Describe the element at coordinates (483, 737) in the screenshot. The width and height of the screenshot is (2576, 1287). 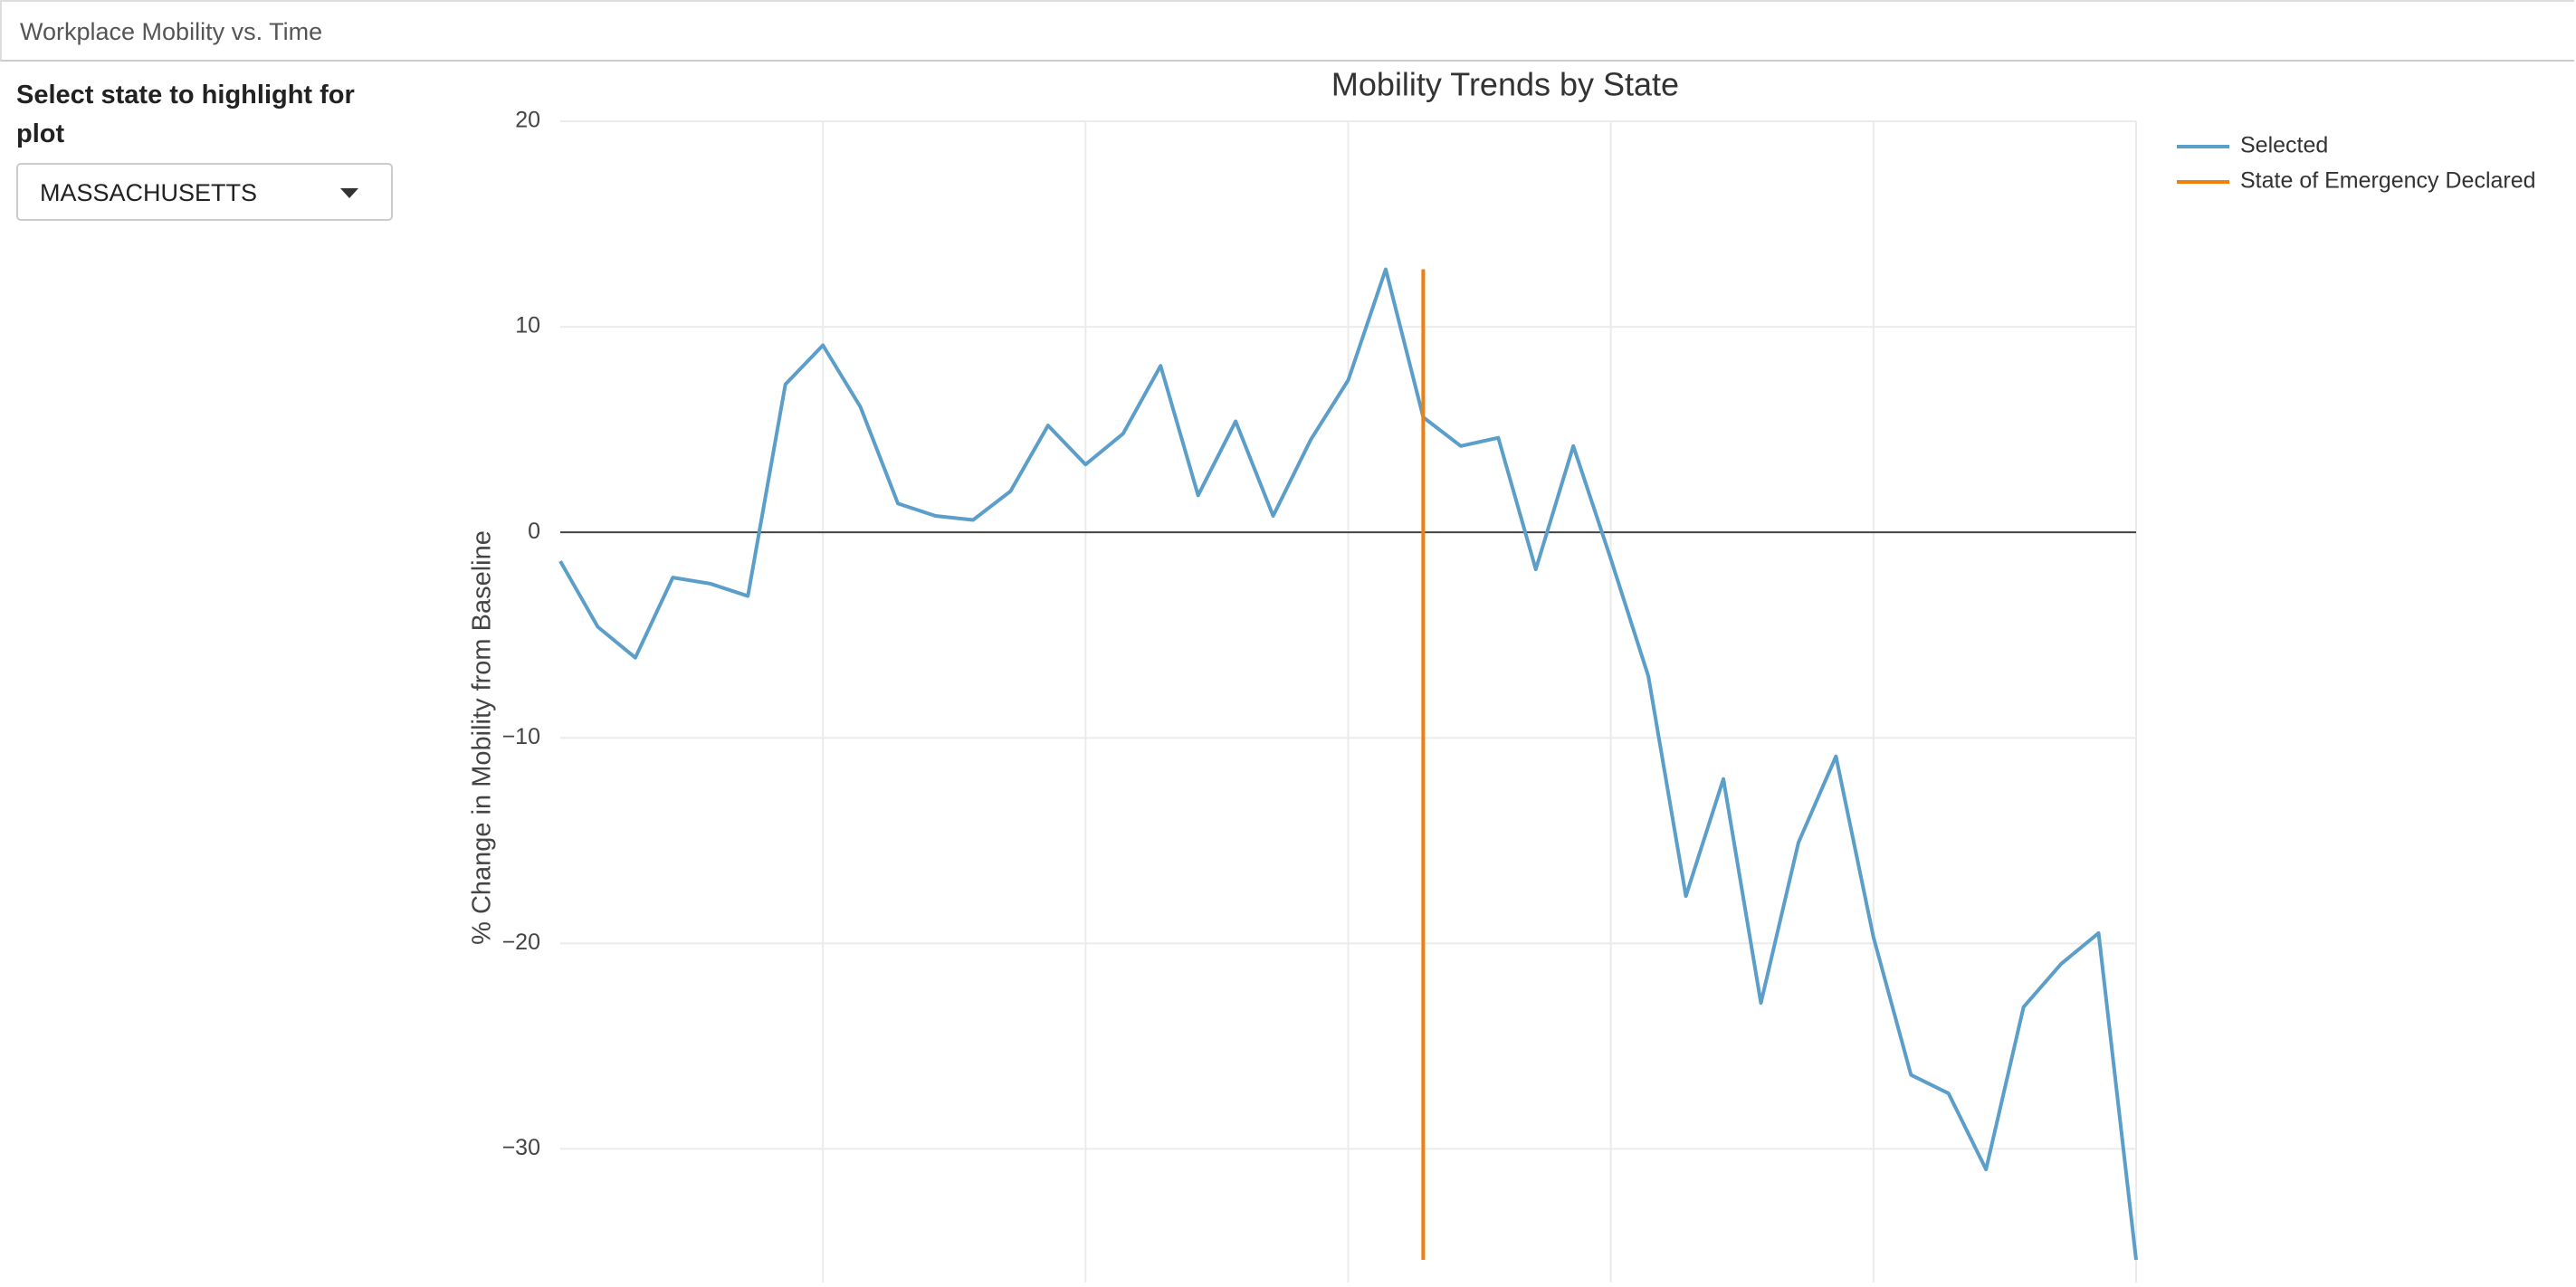
I see `y-axis-title: % Change in Mobility from Baseline` at that location.